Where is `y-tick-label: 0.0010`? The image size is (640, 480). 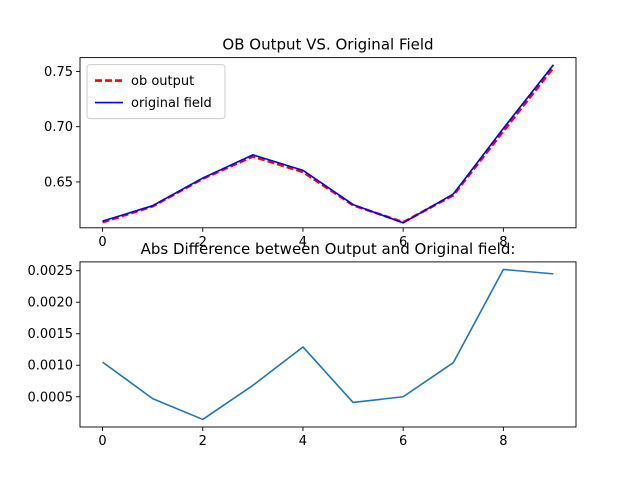 y-tick-label: 0.0010 is located at coordinates (51, 366).